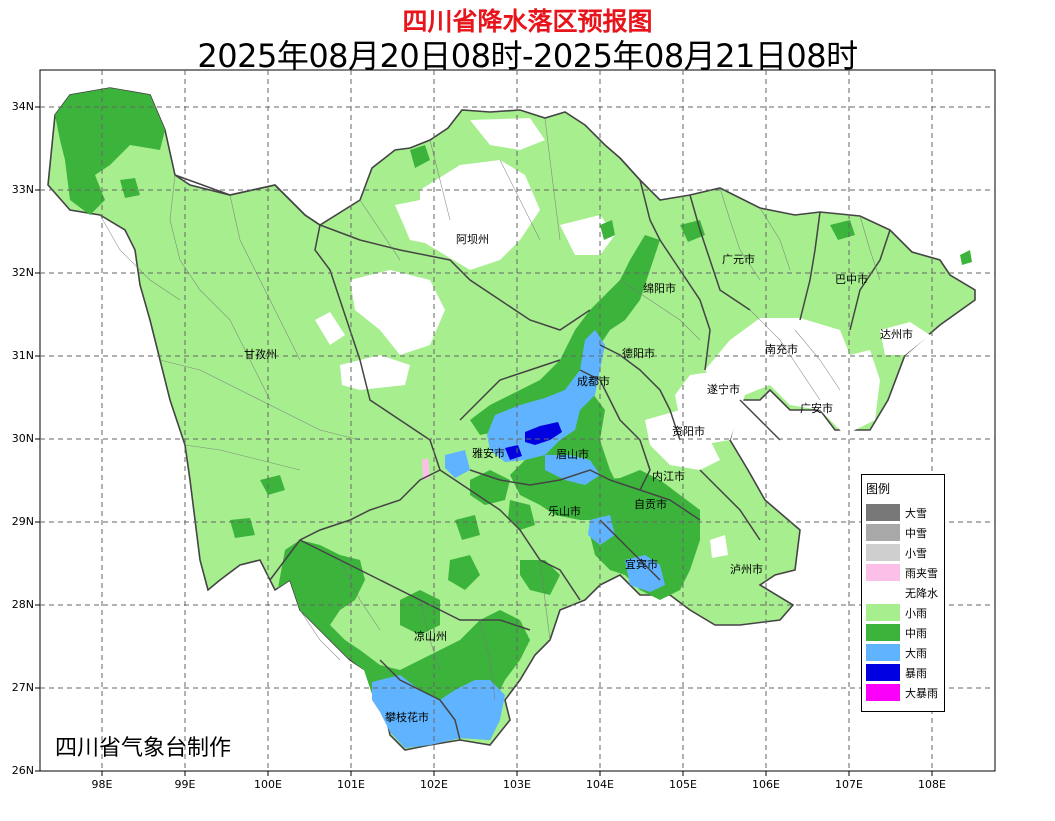 Image resolution: width=1055 pixels, height=821 pixels. Describe the element at coordinates (916, 633) in the screenshot. I see `legend-label: 中雨` at that location.